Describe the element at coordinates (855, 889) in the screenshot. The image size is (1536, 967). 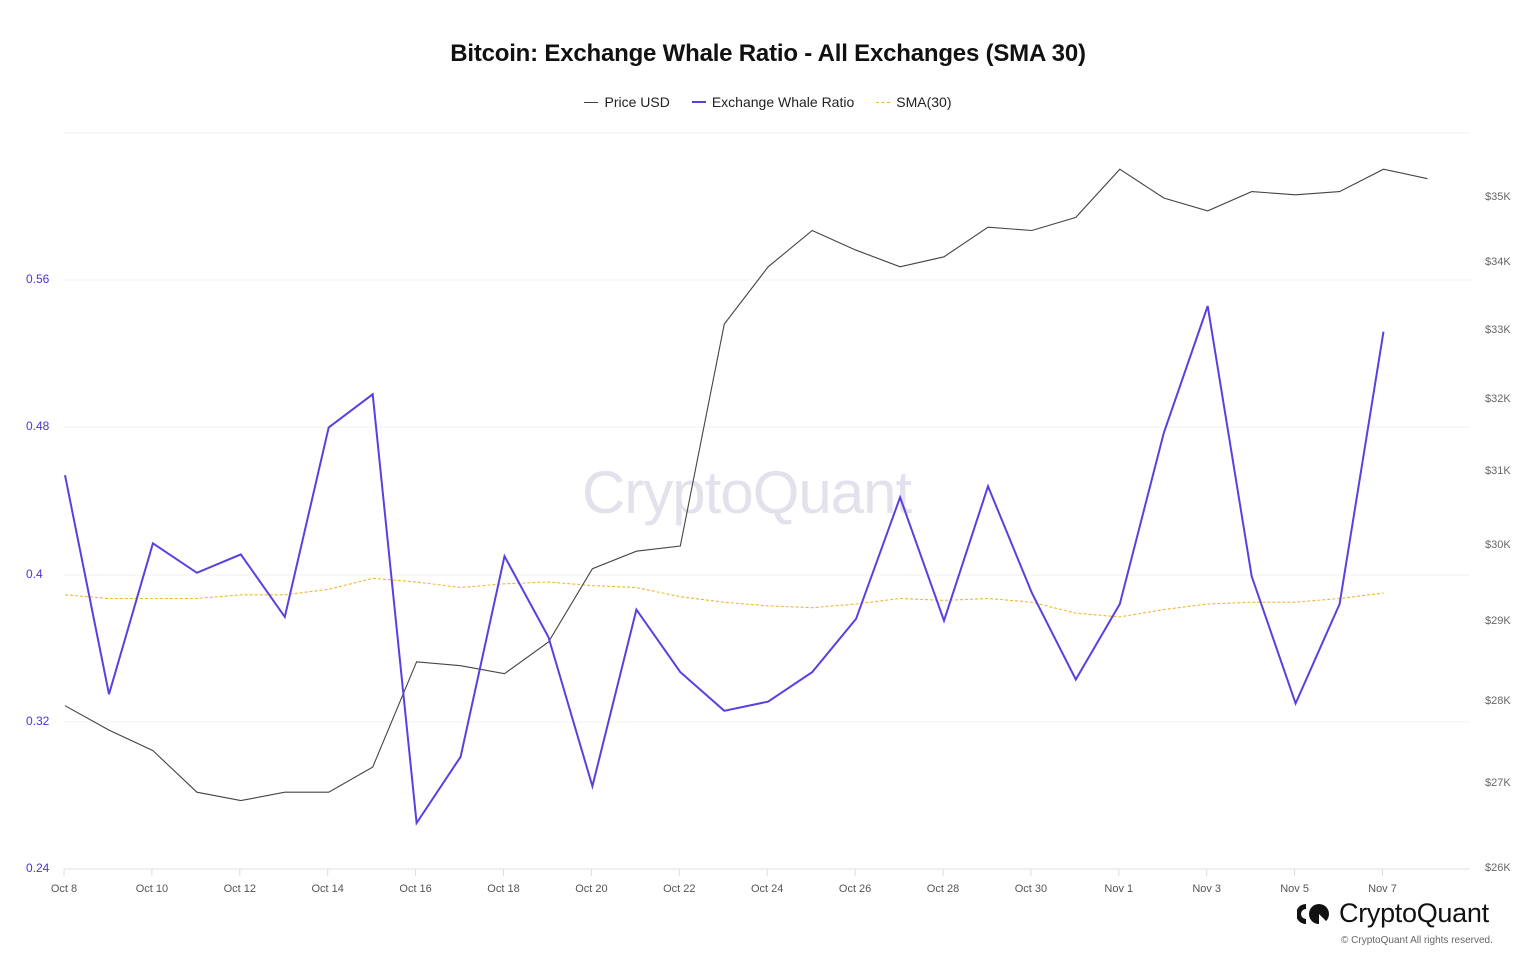
I see `x-tick-label: Oct 26` at that location.